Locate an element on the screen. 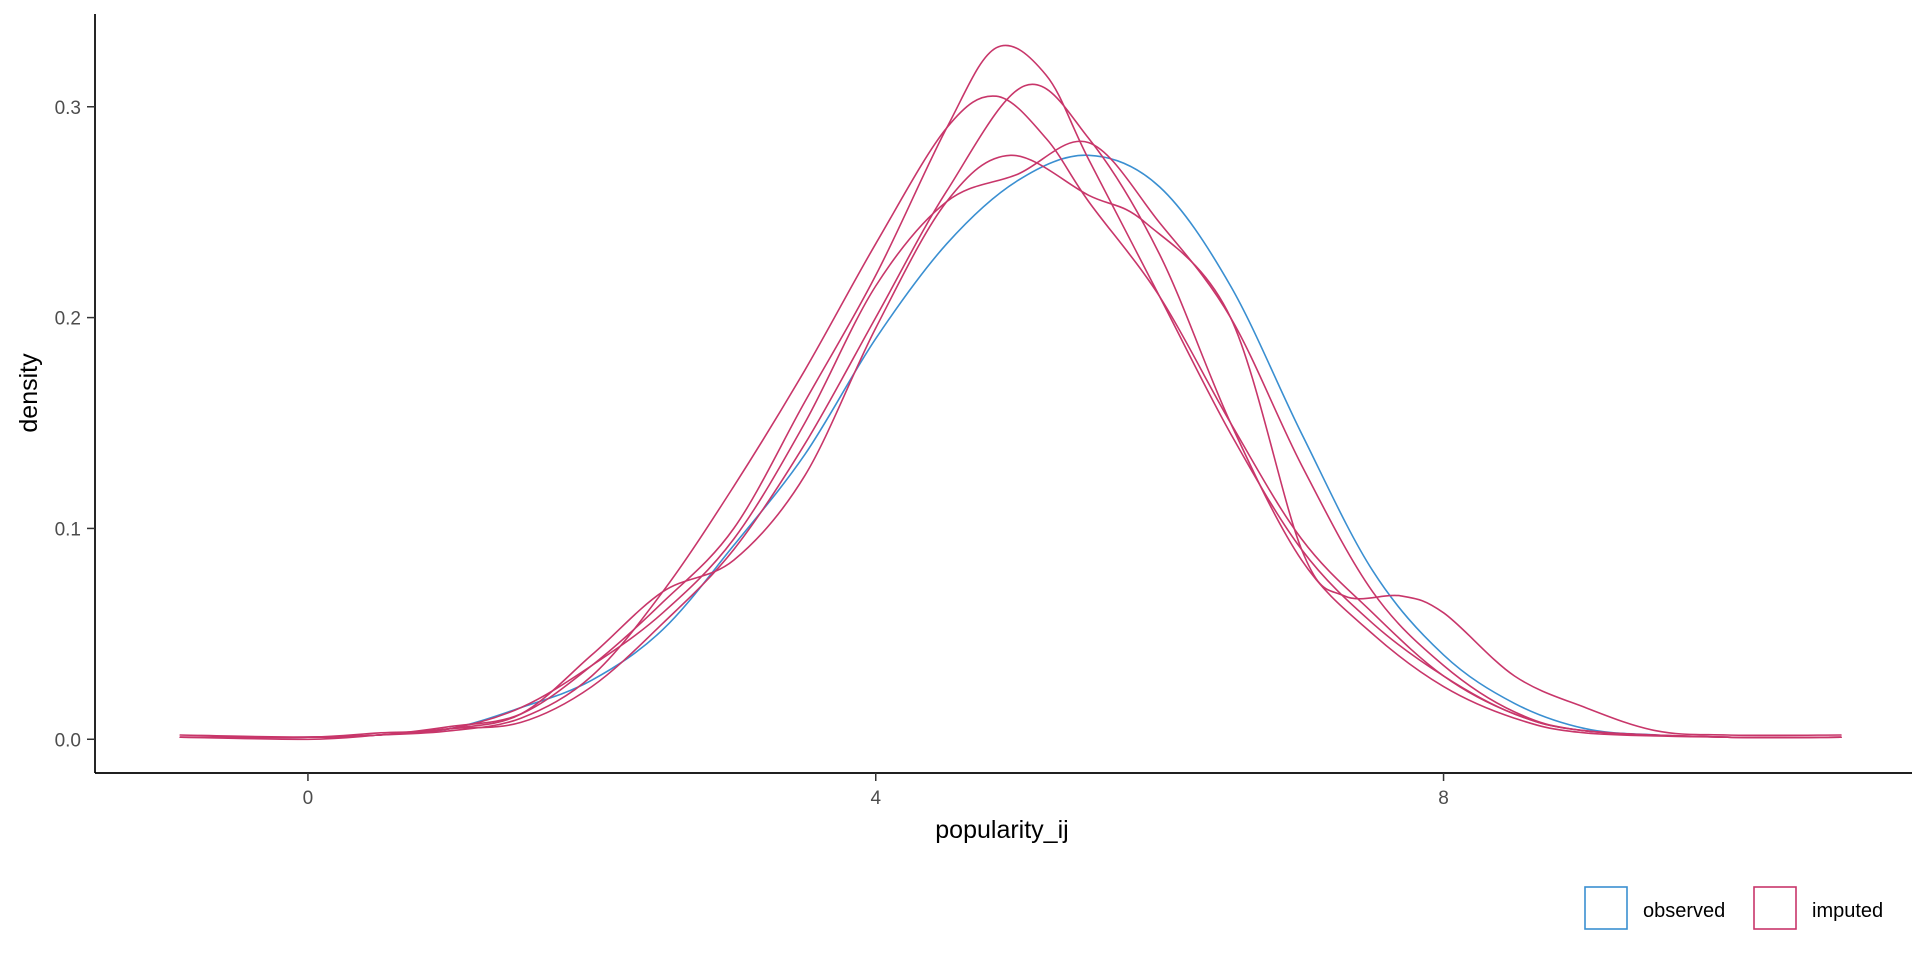 The width and height of the screenshot is (1920, 960). x-tick-label: 4 is located at coordinates (875, 798).